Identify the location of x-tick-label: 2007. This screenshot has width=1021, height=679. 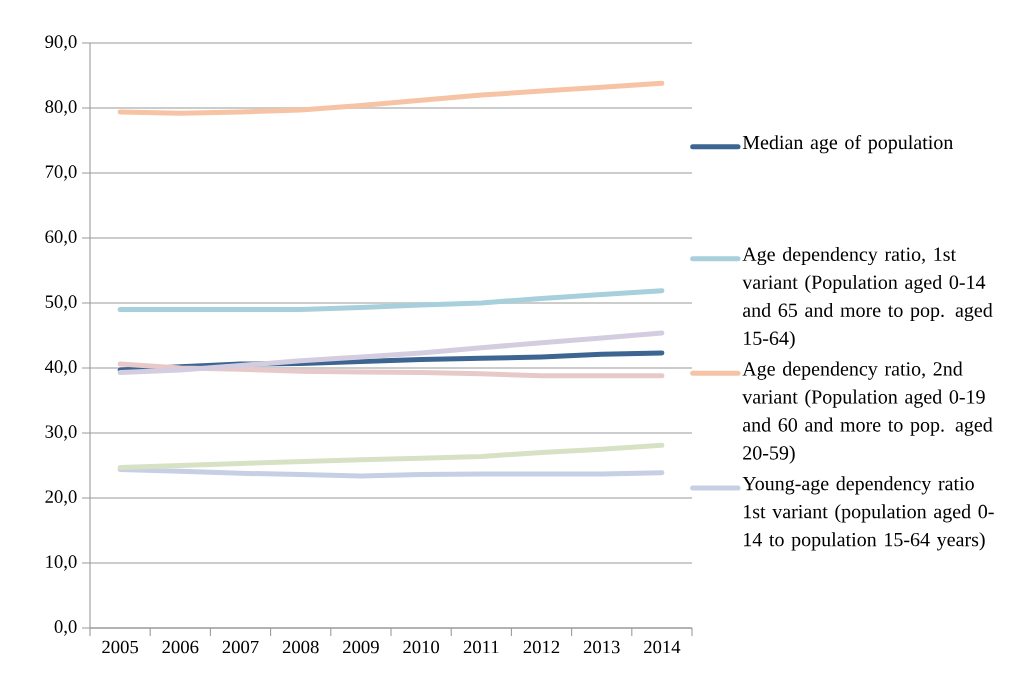
(240, 647).